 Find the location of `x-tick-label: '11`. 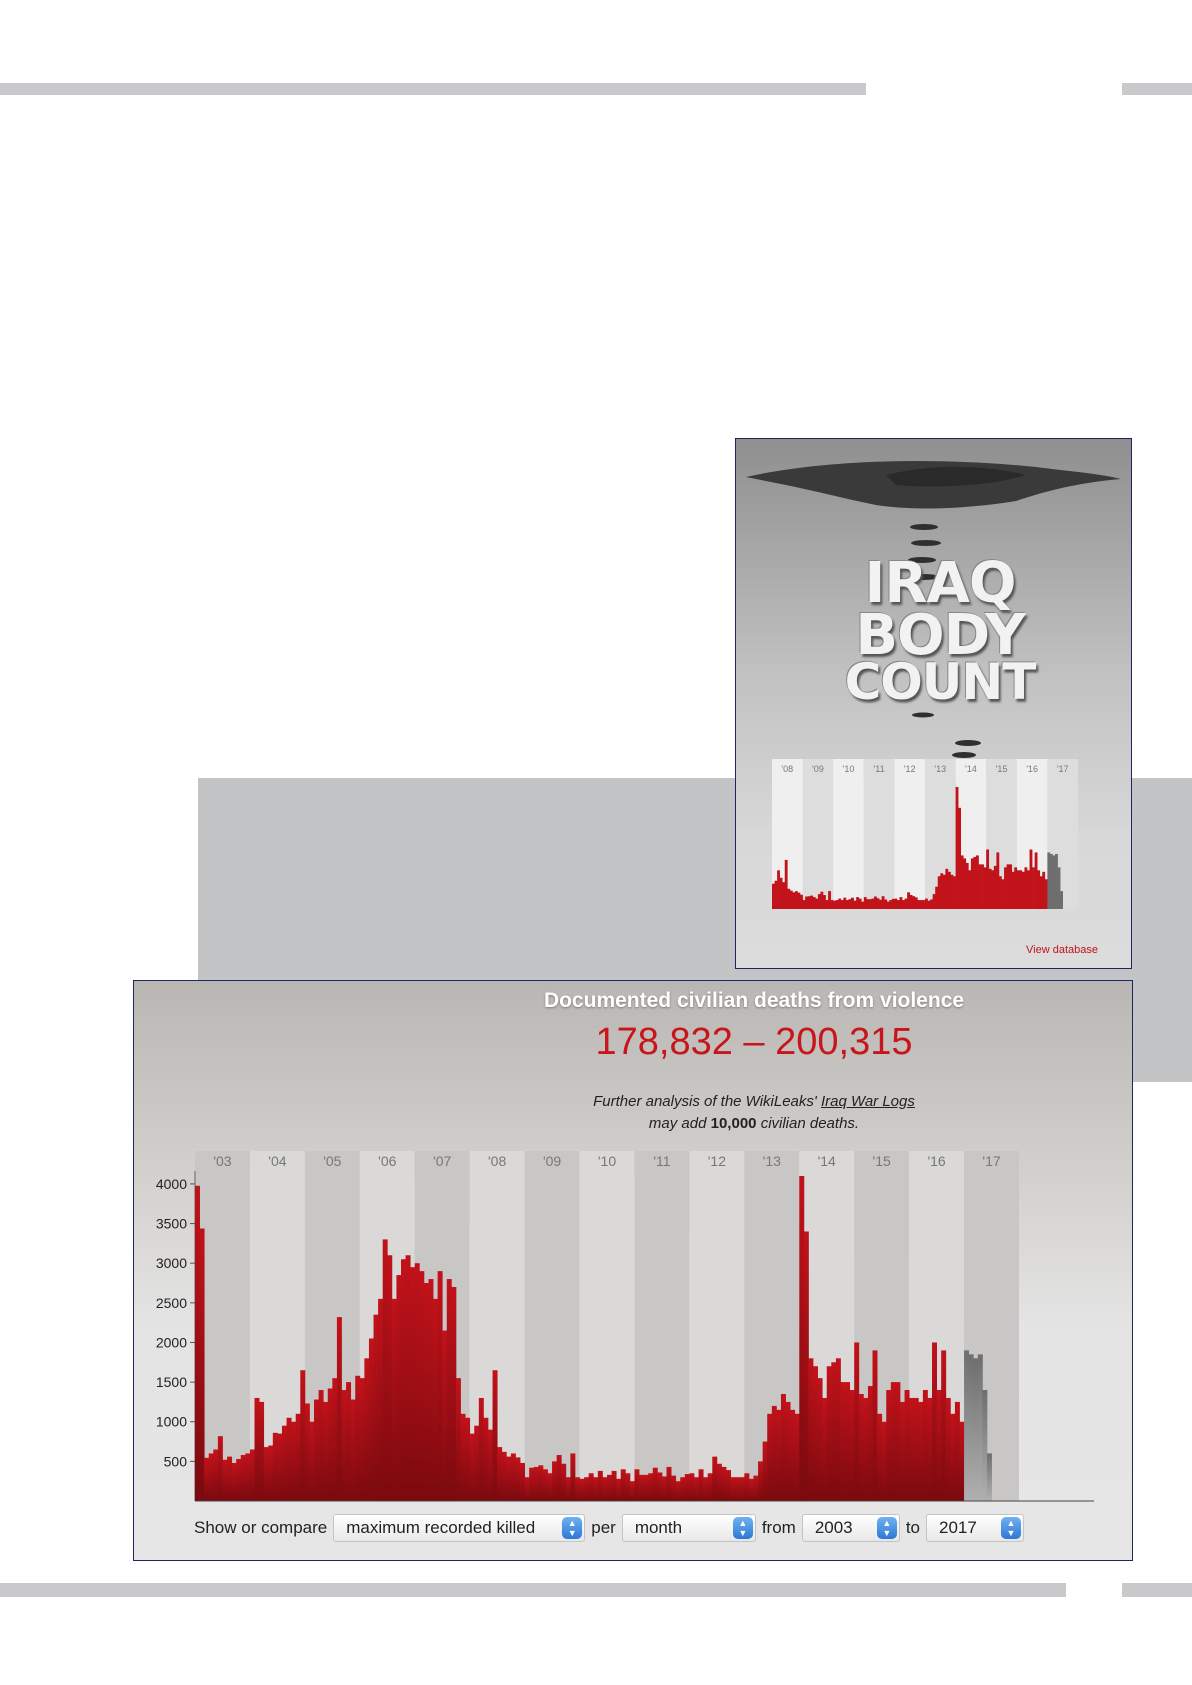

x-tick-label: '11 is located at coordinates (661, 1161).